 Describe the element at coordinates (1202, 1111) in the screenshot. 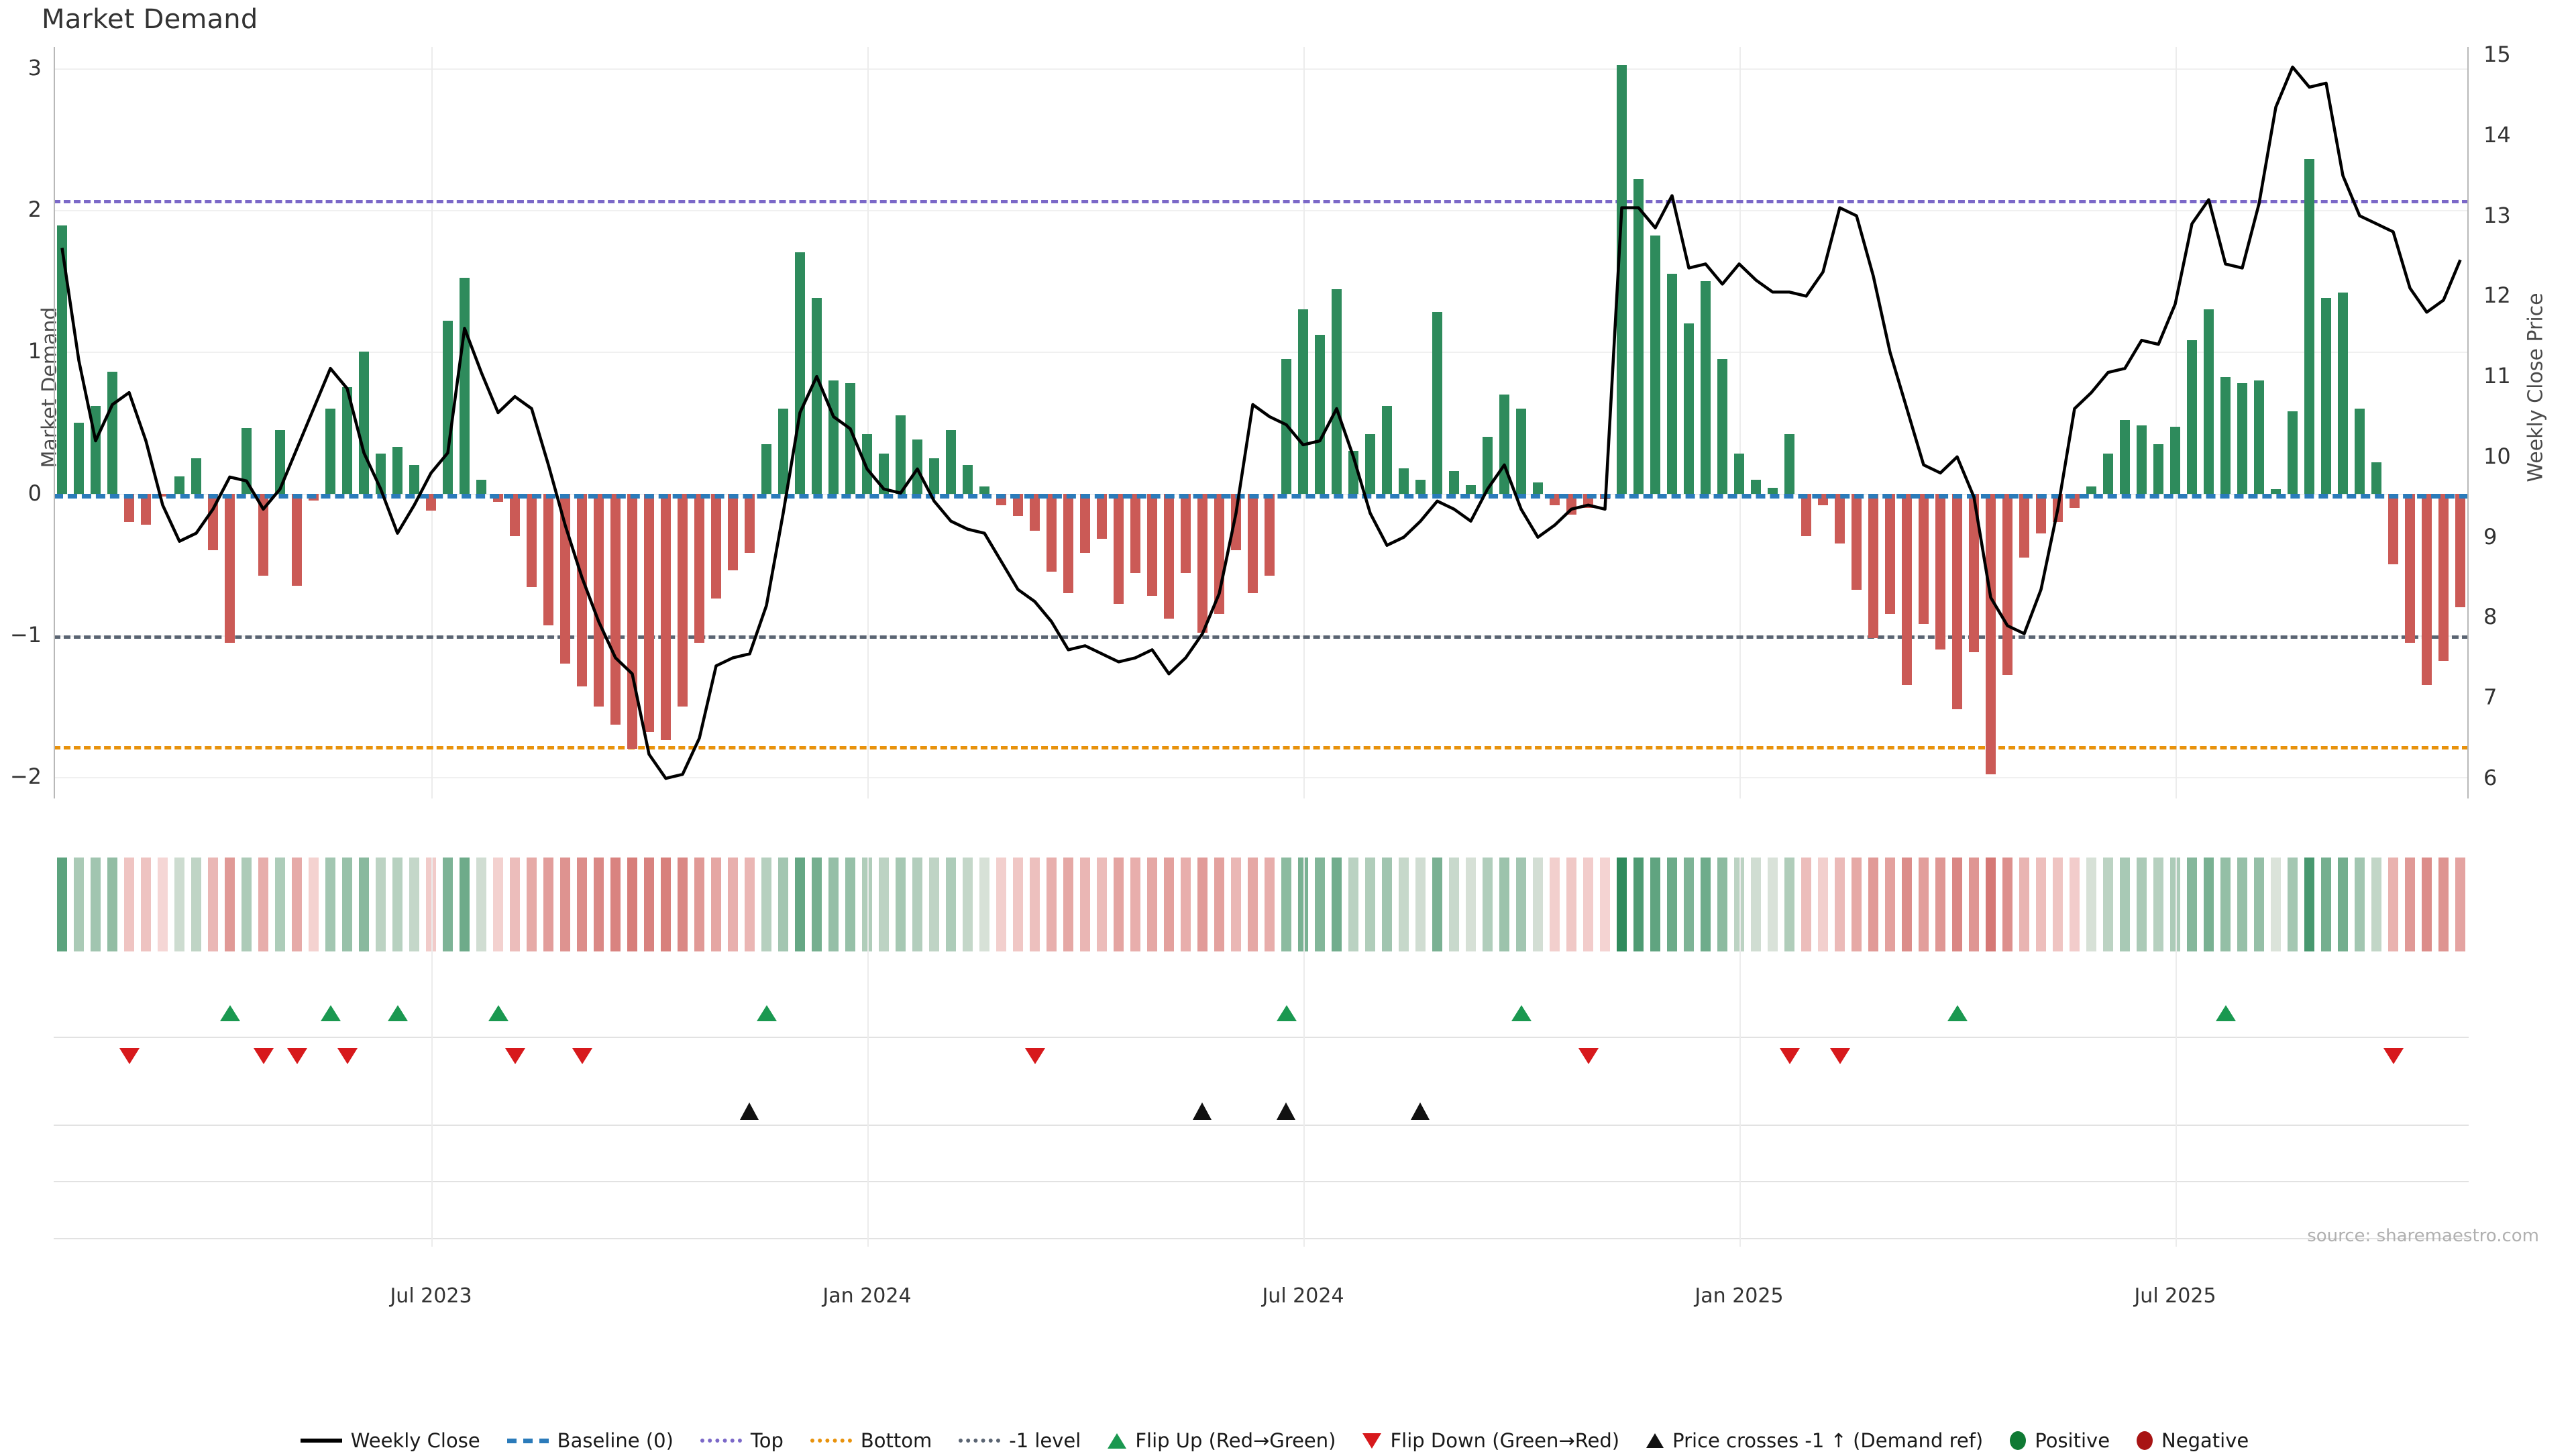

I see `price-cross-minus1-marker` at that location.